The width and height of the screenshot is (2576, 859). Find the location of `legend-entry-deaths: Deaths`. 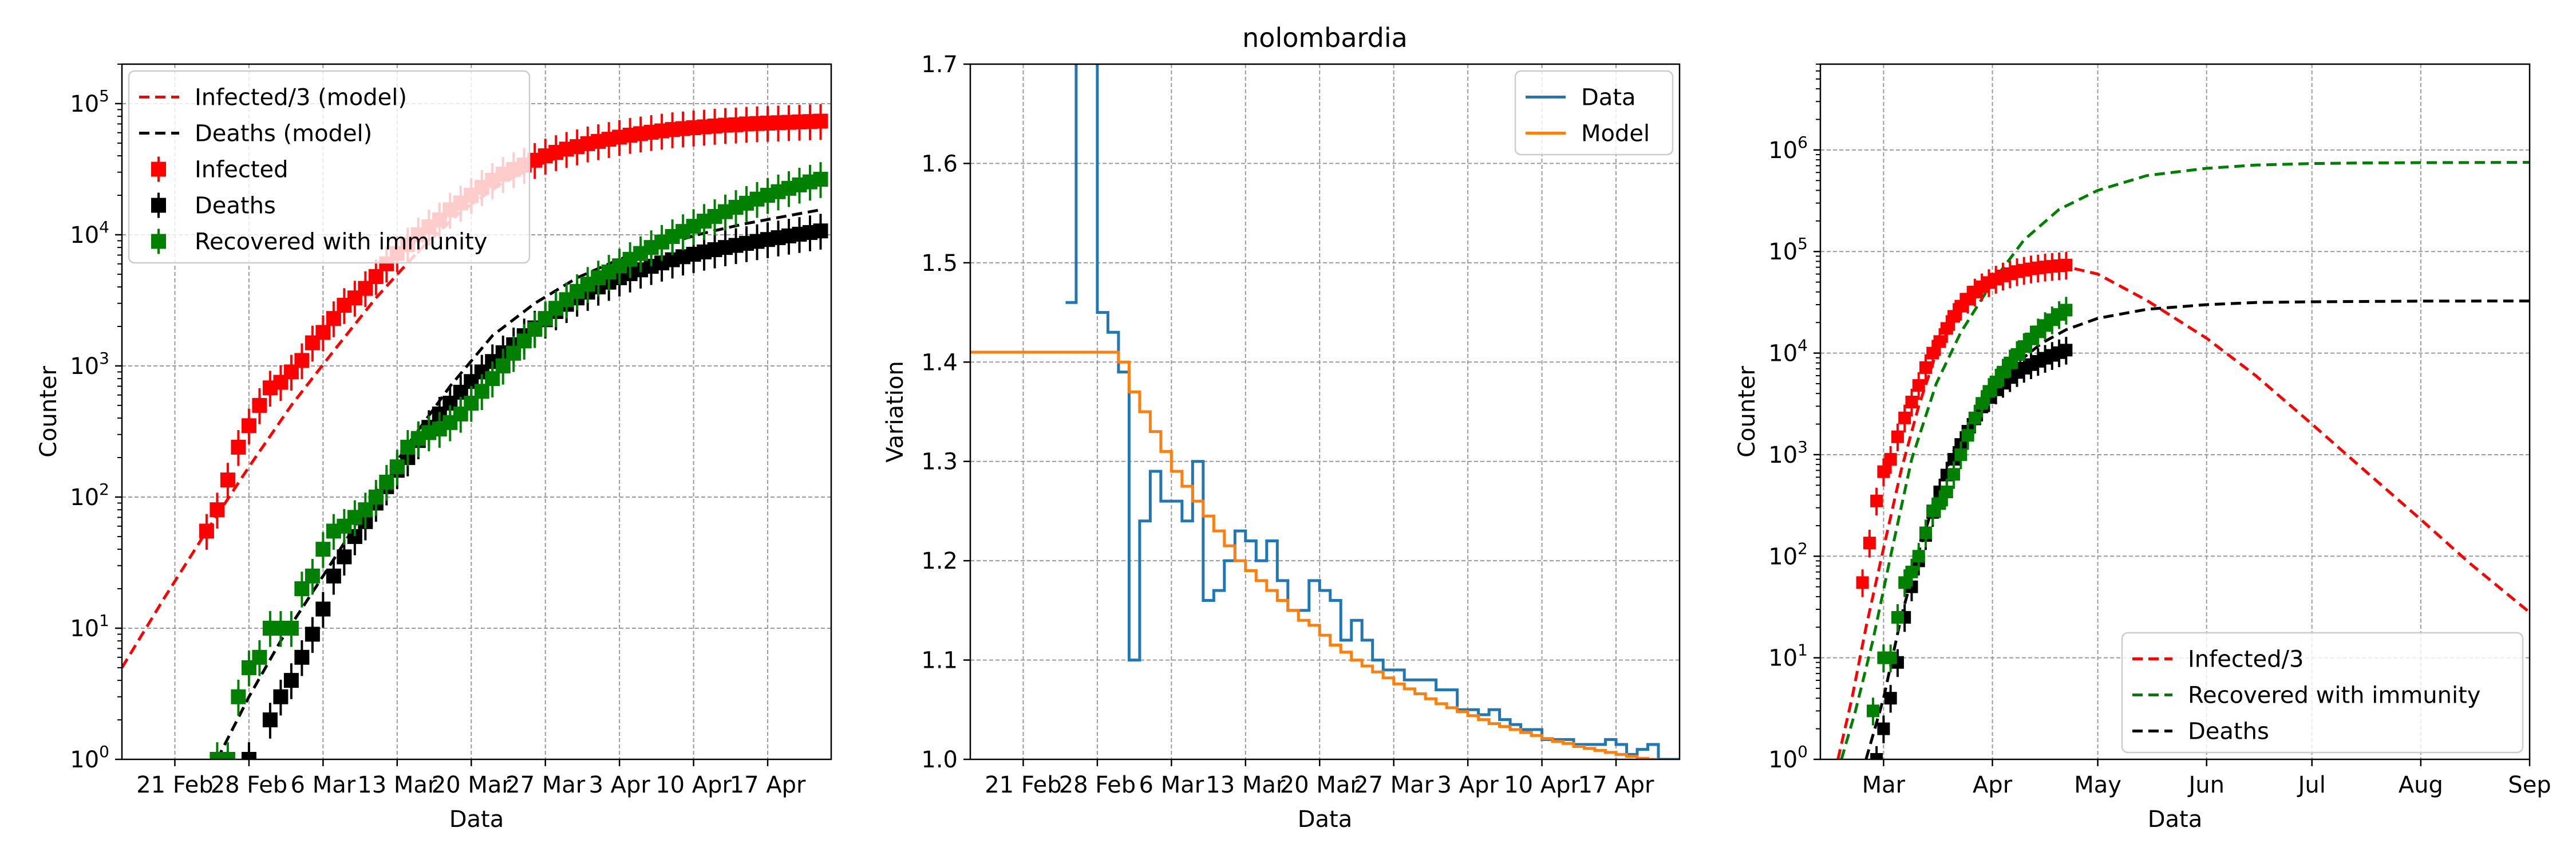

legend-entry-deaths: Deaths is located at coordinates (2200, 732).